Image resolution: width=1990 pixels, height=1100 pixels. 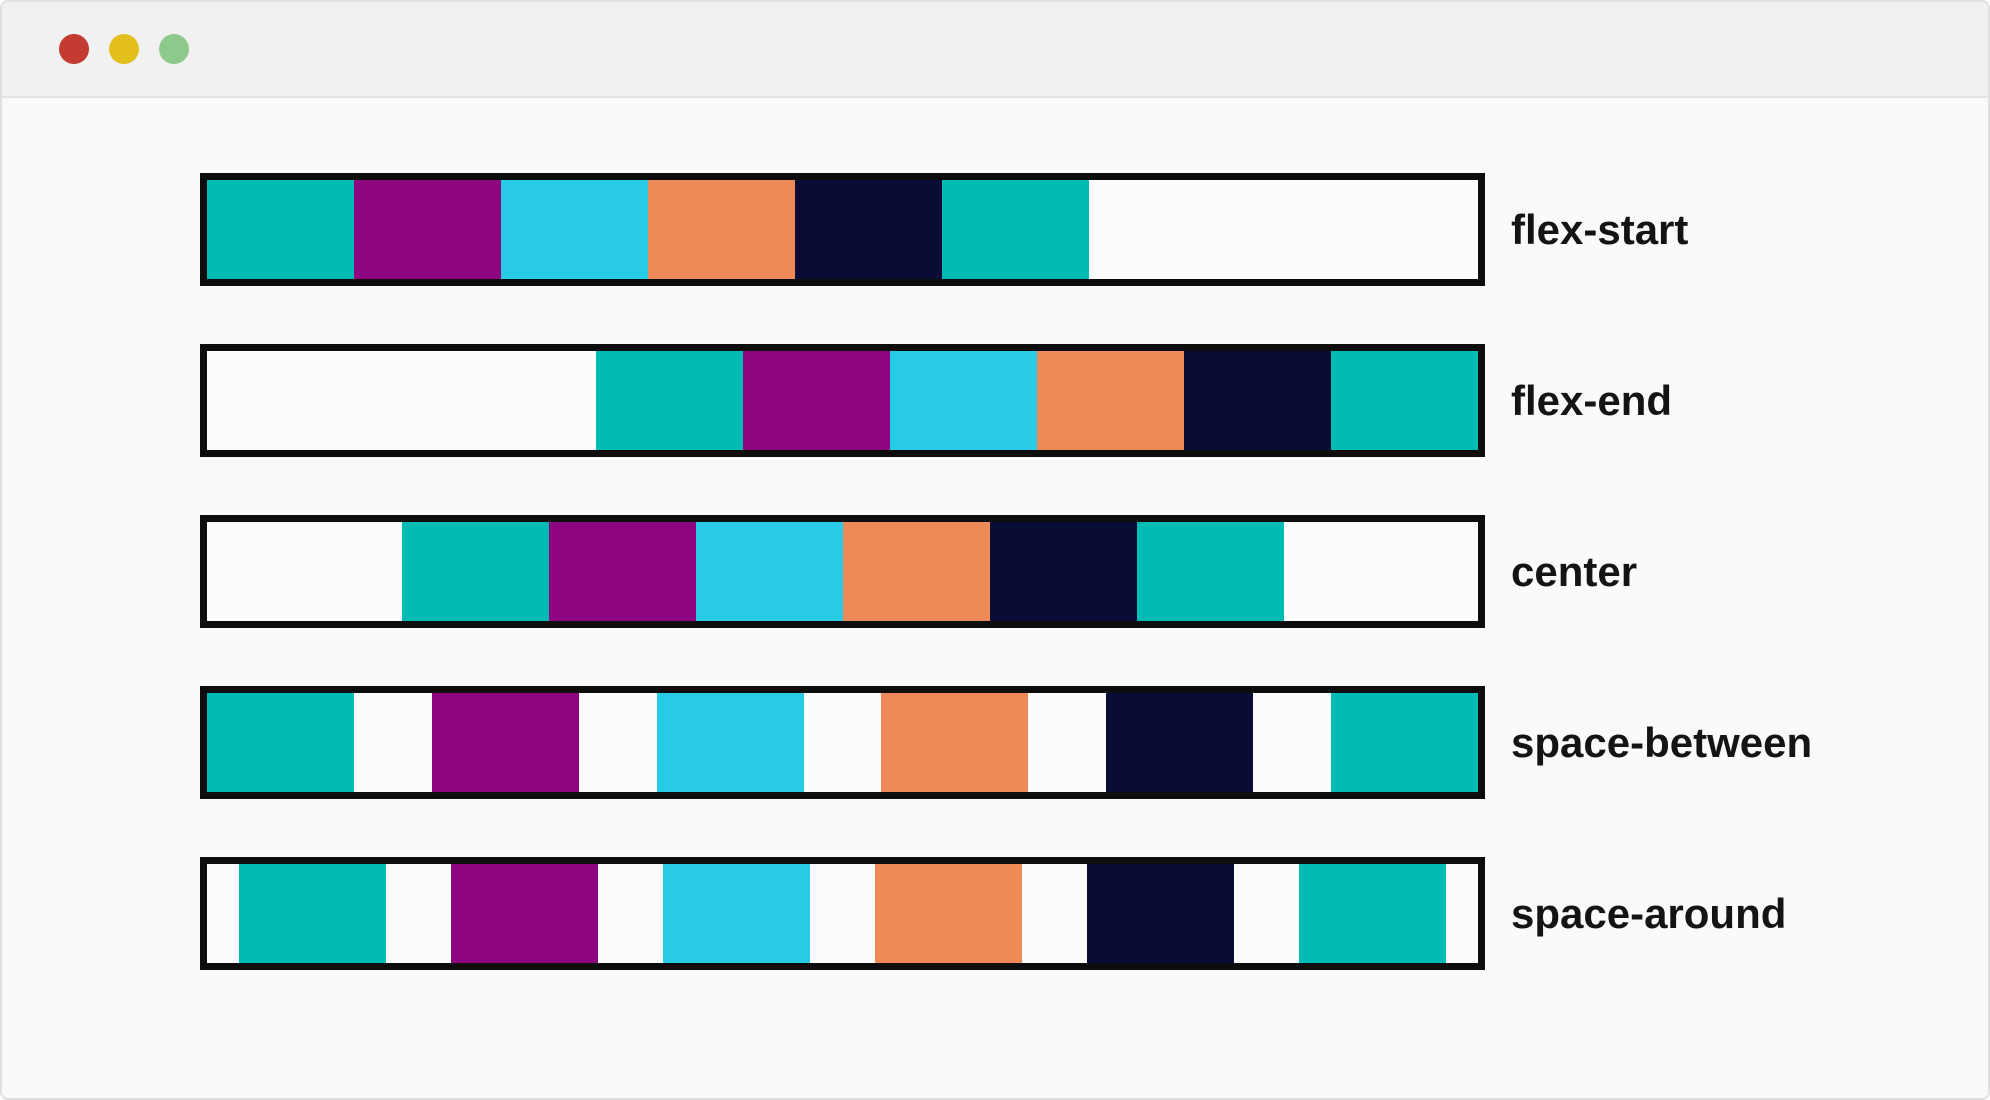 I want to click on flex-demo-row: center, so click(x=1094, y=571).